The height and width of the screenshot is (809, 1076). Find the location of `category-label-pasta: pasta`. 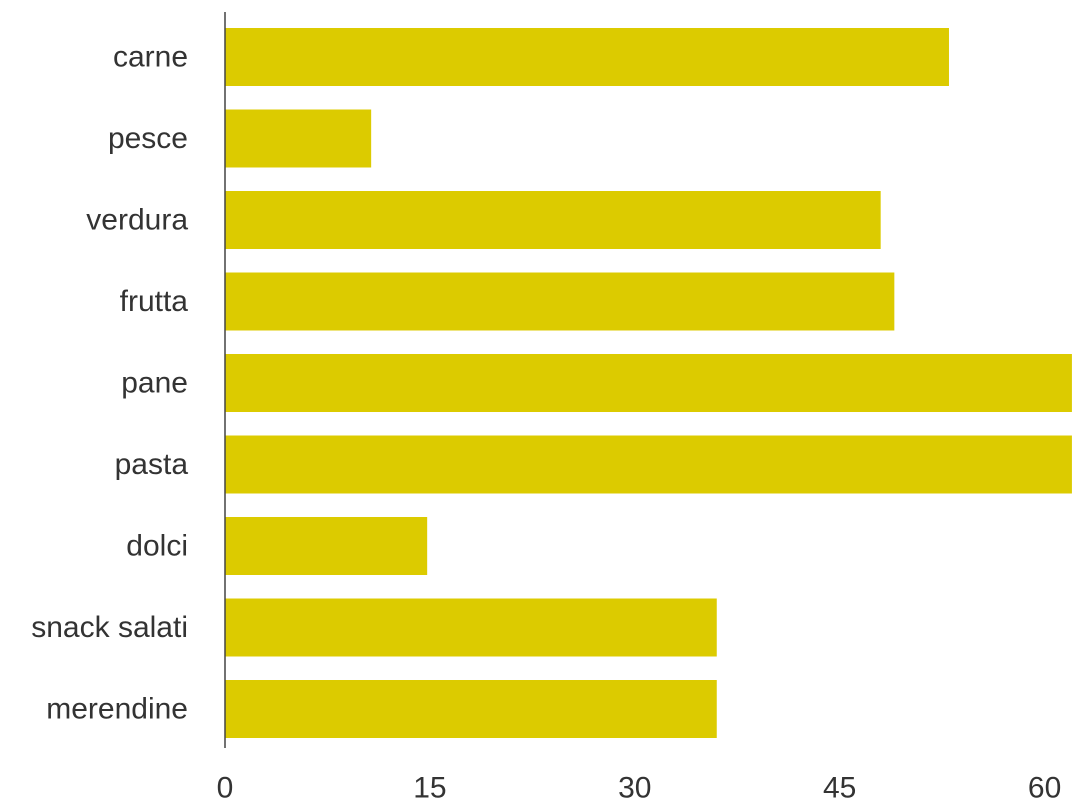

category-label-pasta: pasta is located at coordinates (152, 464).